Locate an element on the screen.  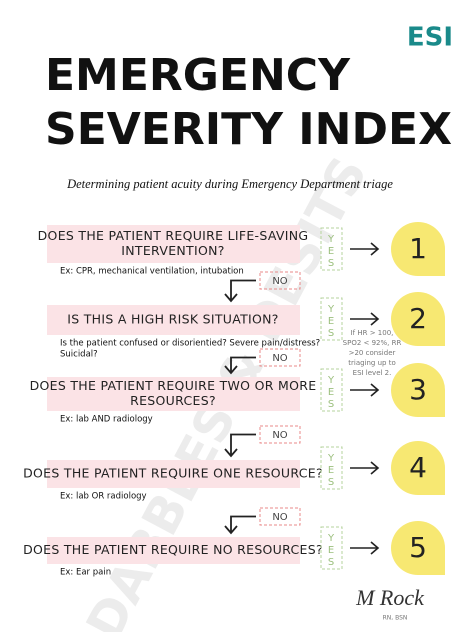
example: Ex: Ear pain is located at coordinates (85, 573).